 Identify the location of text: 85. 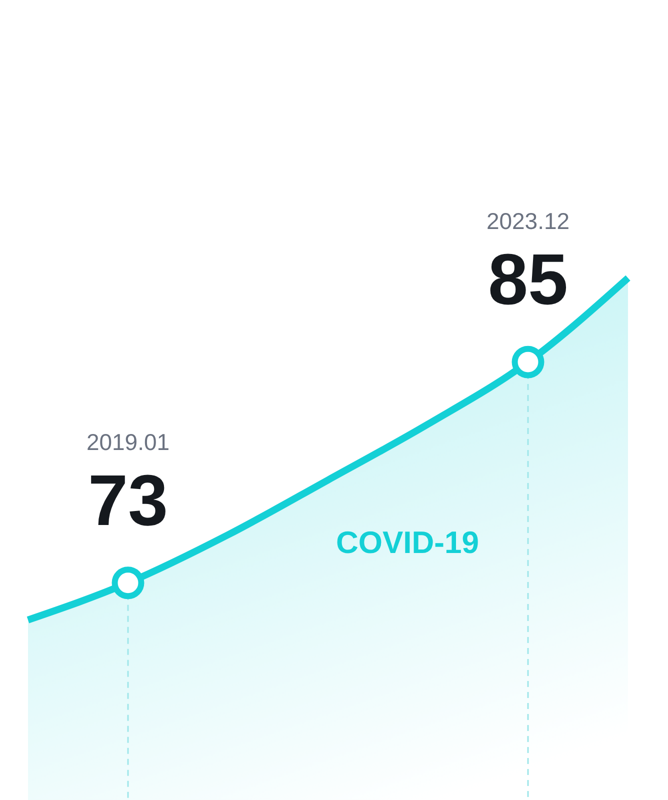
(528, 280).